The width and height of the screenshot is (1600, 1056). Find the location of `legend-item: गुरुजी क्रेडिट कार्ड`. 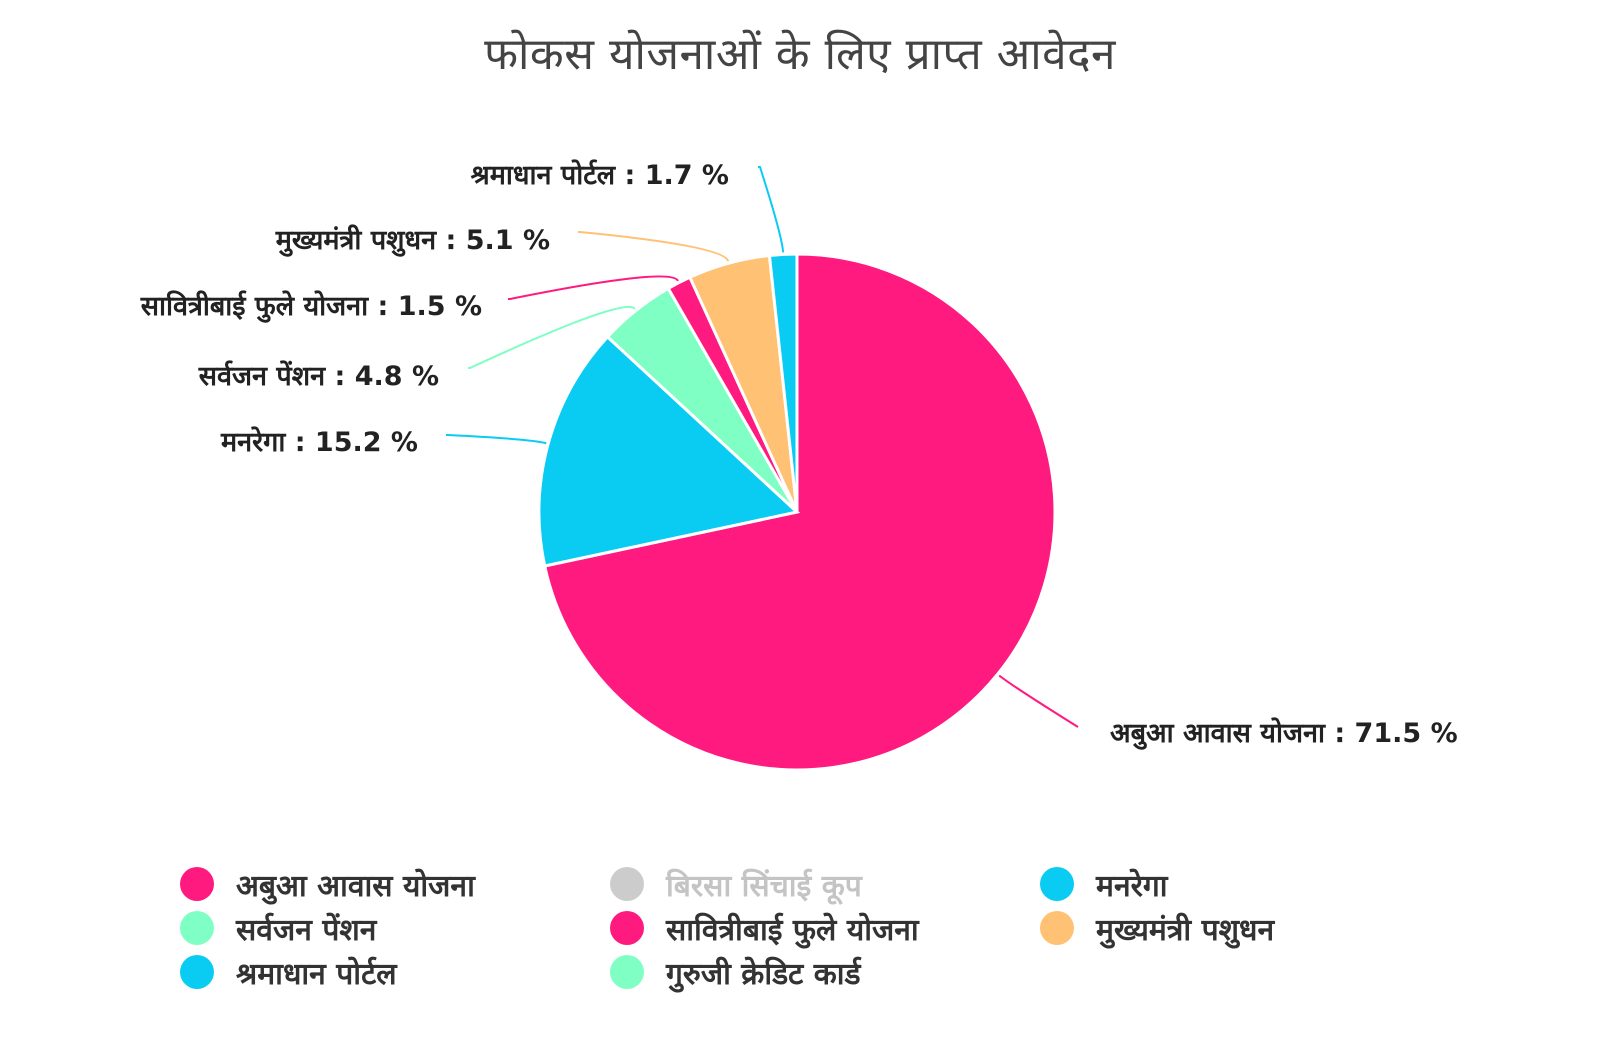

legend-item: गुरुजी क्रेडिट कार्ड is located at coordinates (735, 972).